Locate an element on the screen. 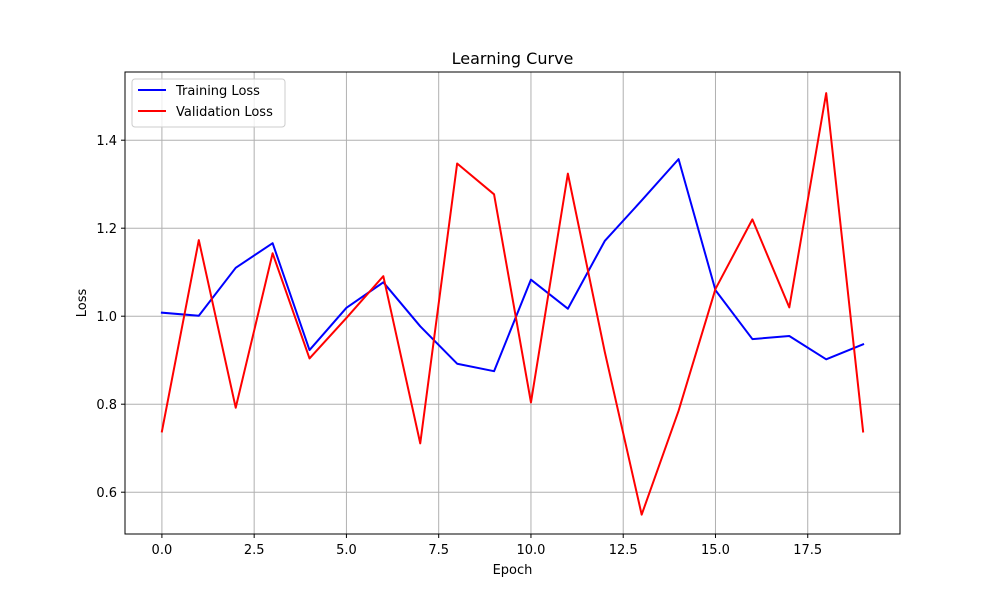  legend: Training Loss Validation Loss is located at coordinates (208, 103).